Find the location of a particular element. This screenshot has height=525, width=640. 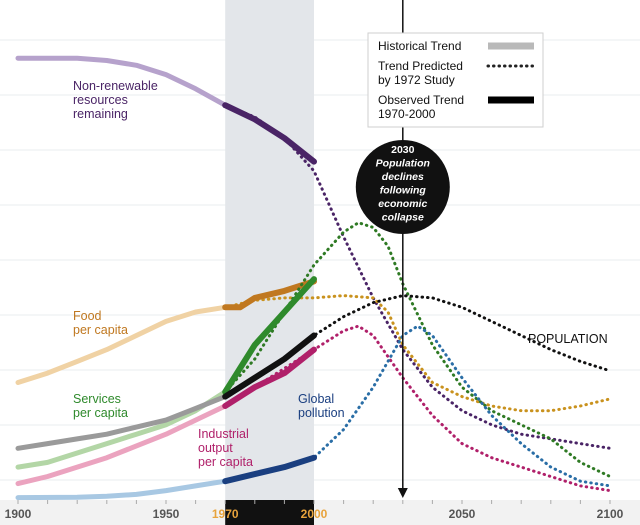

legend-label-line: 1970-2000 is located at coordinates (407, 114).